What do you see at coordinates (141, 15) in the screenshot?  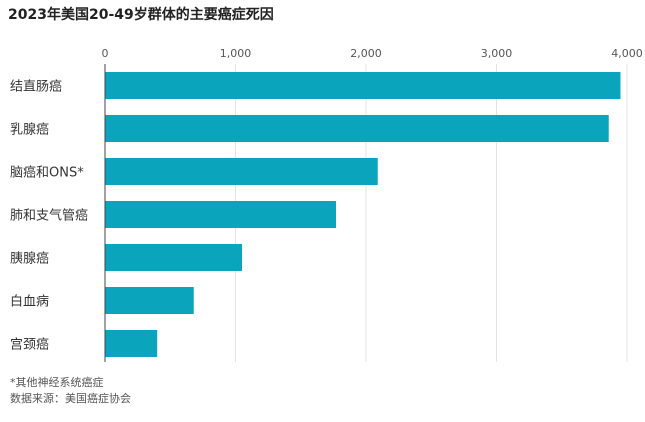 I see `chart-title: 2023年美国20-49岁群体的主要癌症死因` at bounding box center [141, 15].